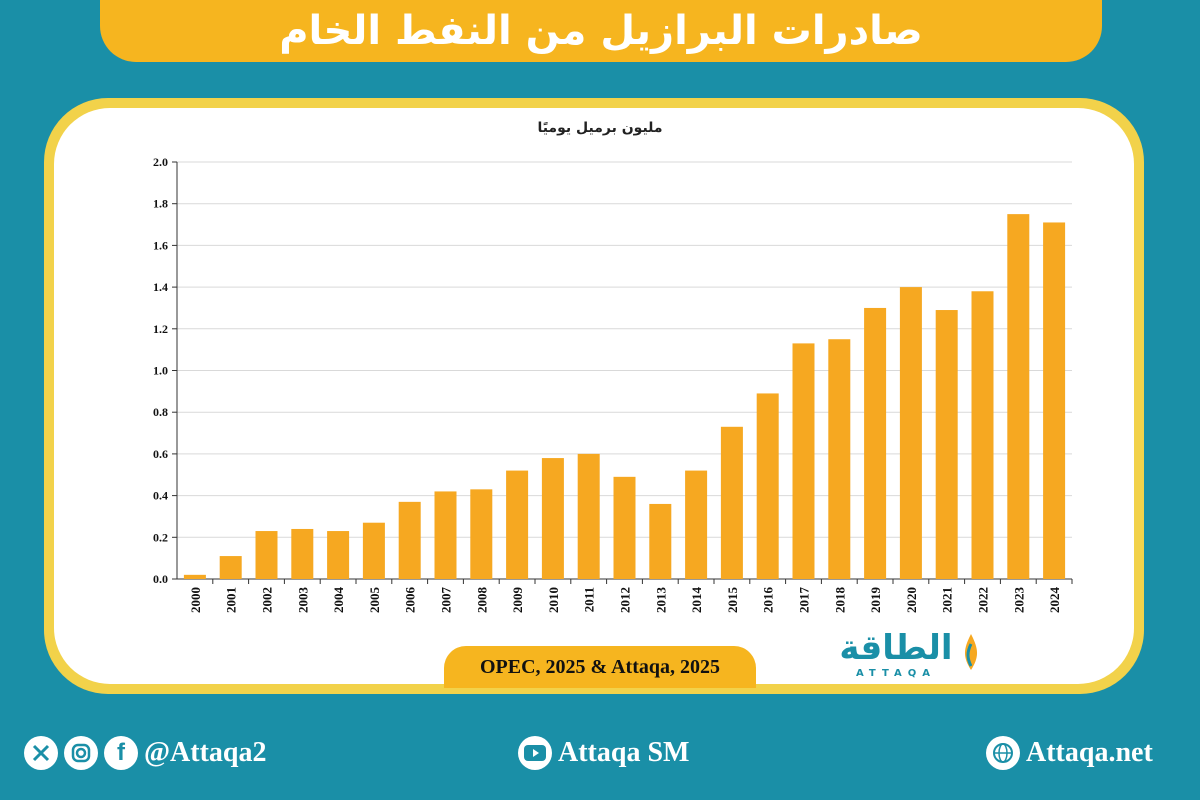  I want to click on y-tick-label: 2.0, so click(160, 162).